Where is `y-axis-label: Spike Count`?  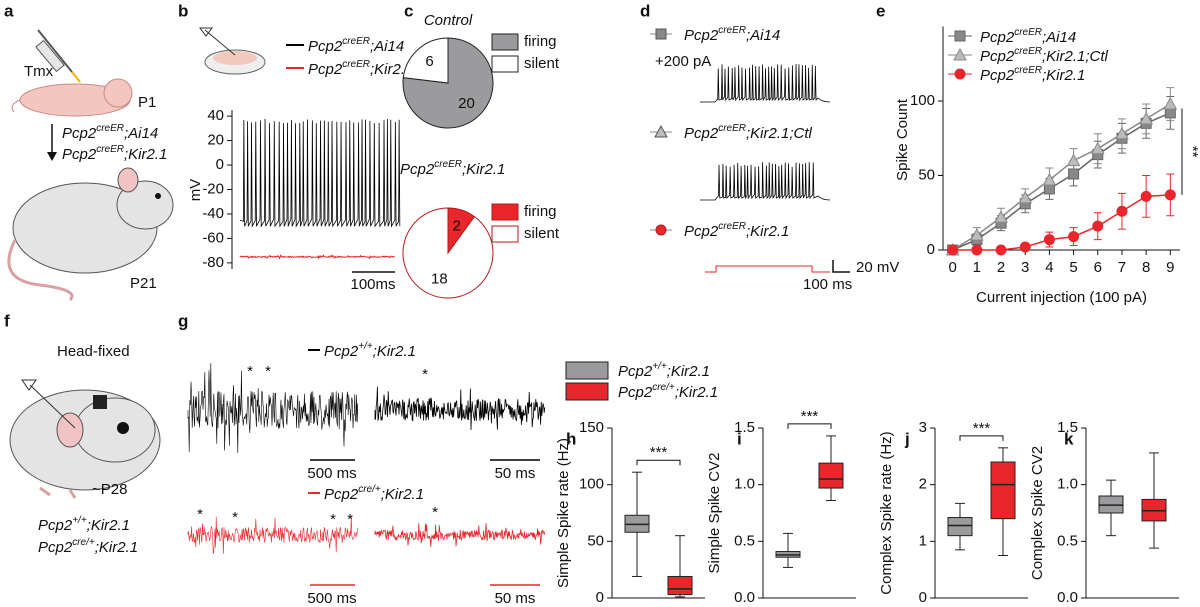 y-axis-label: Spike Count is located at coordinates (902, 139).